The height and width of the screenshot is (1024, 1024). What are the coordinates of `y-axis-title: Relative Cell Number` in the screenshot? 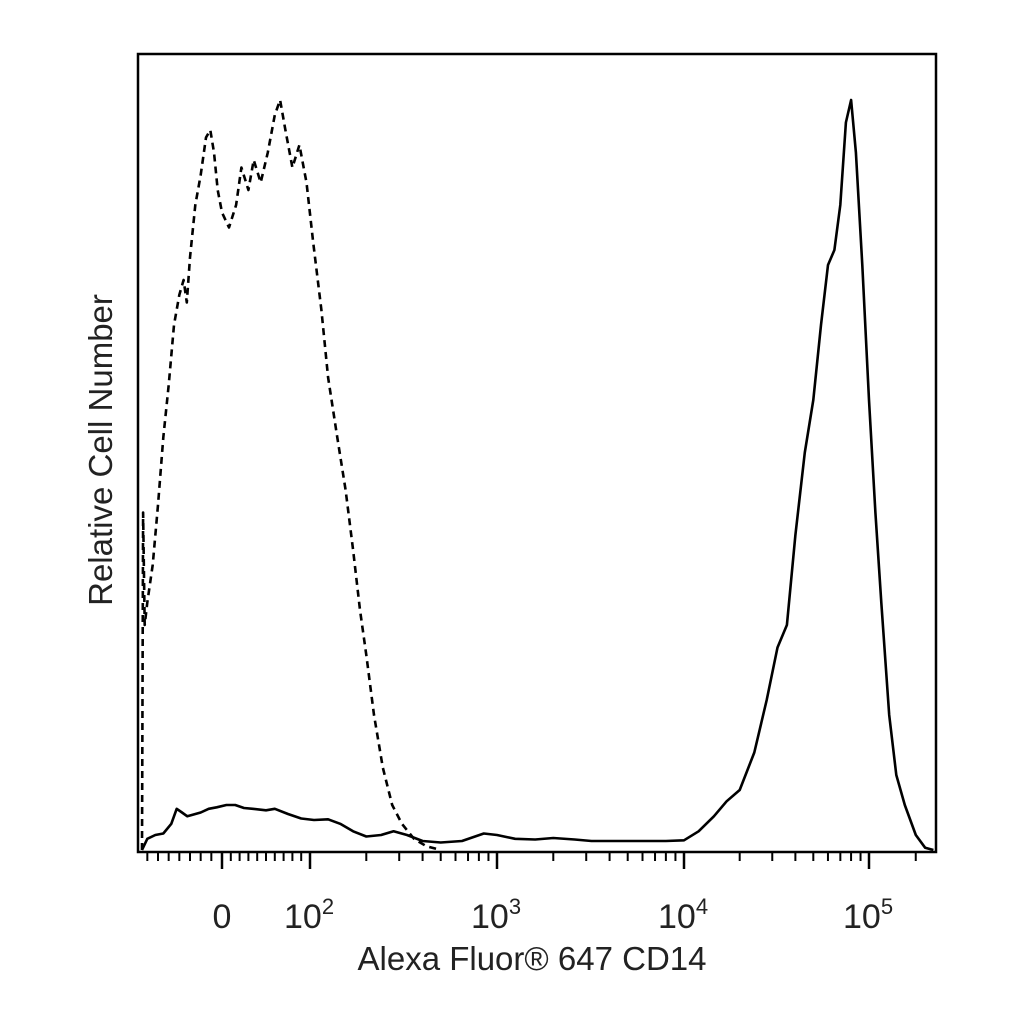 It's located at (100, 450).